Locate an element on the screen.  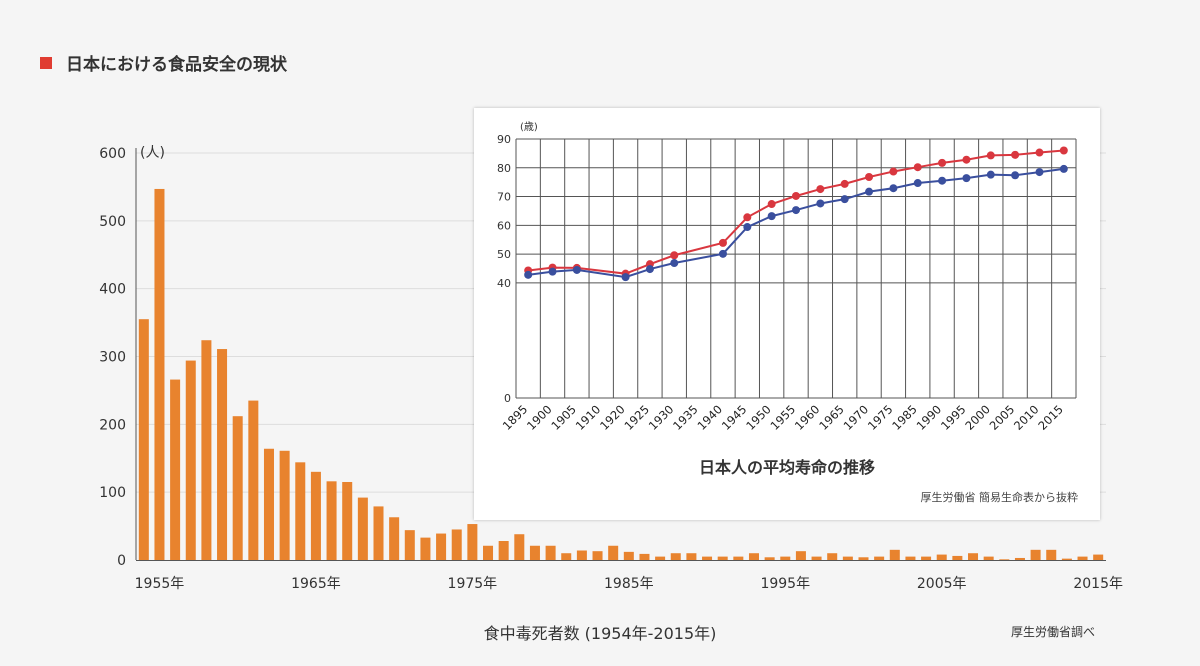
inset-xtick-label: 1930 is located at coordinates (661, 417).